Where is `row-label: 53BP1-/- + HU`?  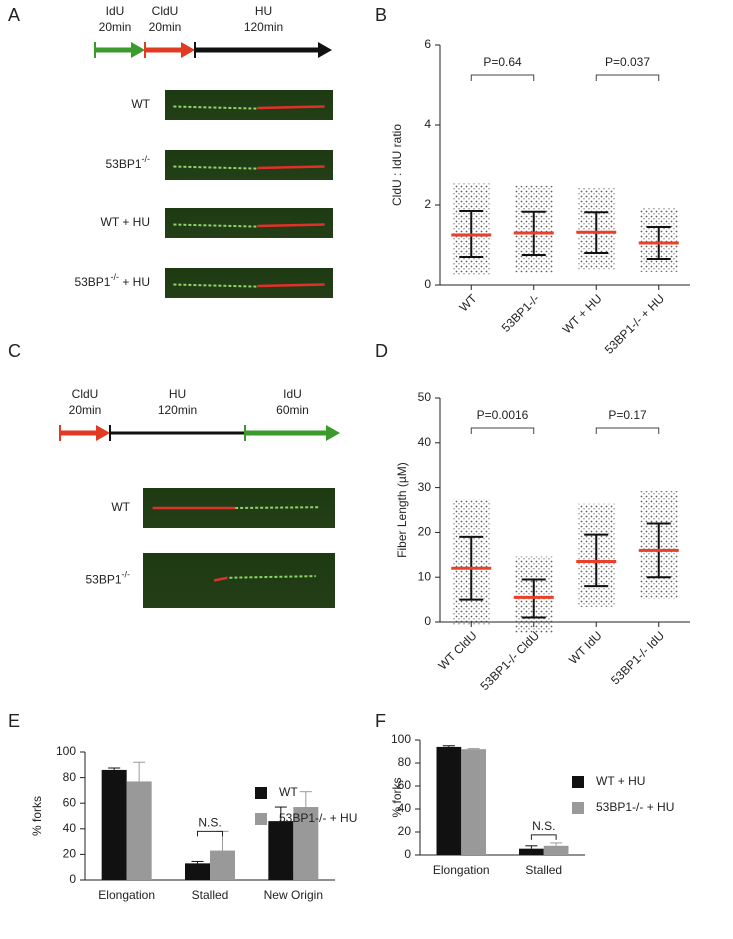 row-label: 53BP1-/- + HU is located at coordinates (112, 280).